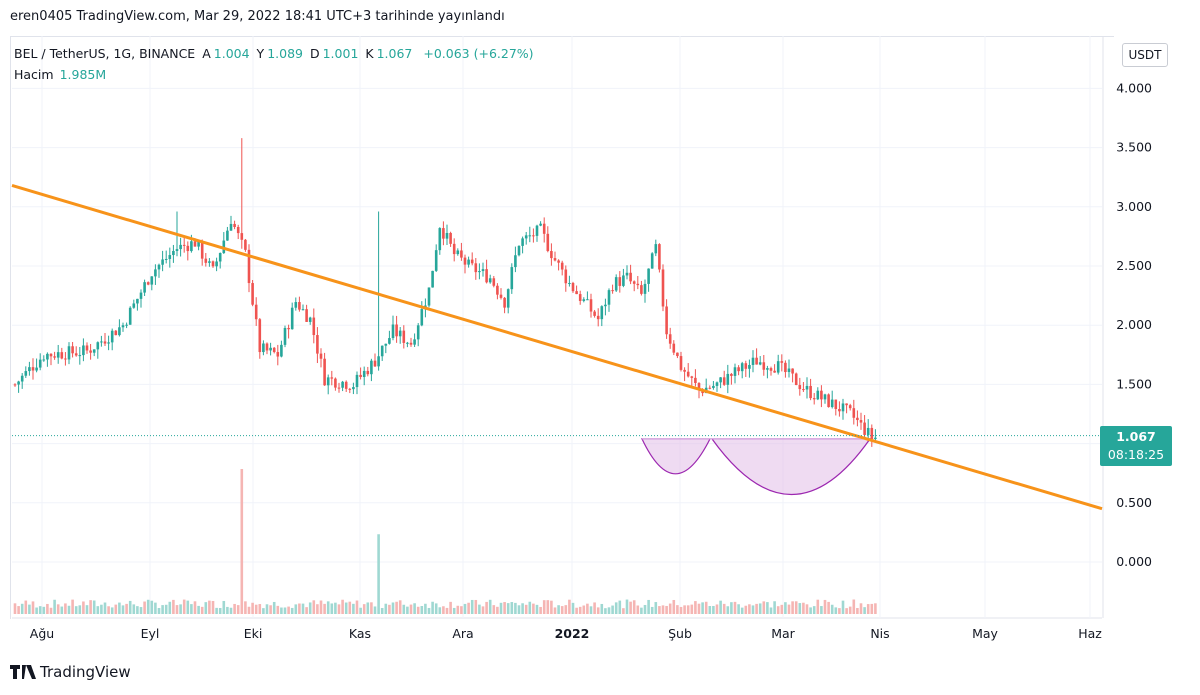  I want to click on last-price-tag: 1.067 08:18:25, so click(1136, 446).